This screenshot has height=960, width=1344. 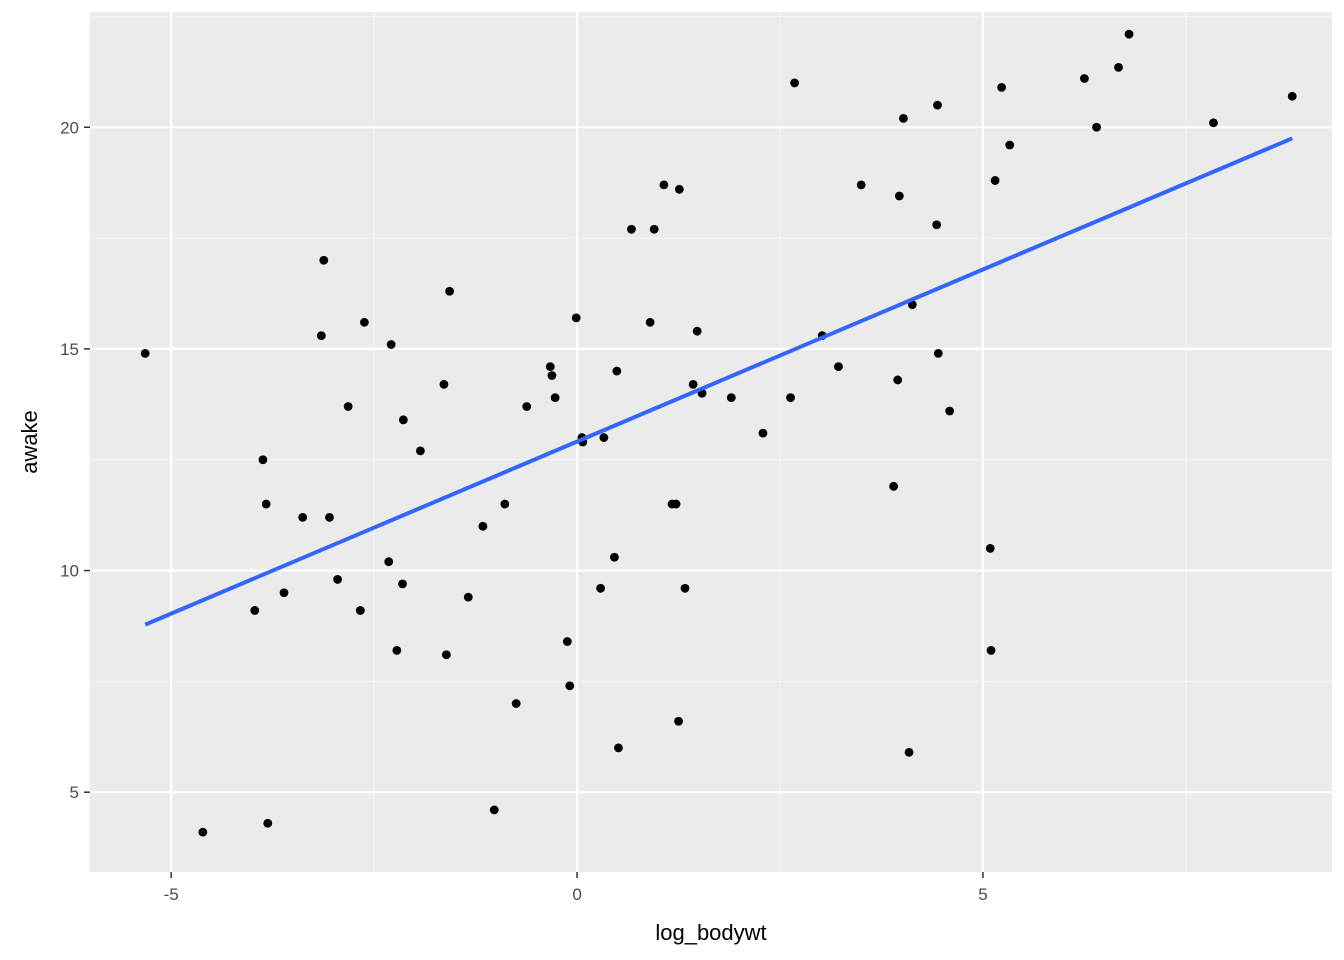 What do you see at coordinates (75, 460) in the screenshot?
I see `y-axis-ticks: 5 10 15 20` at bounding box center [75, 460].